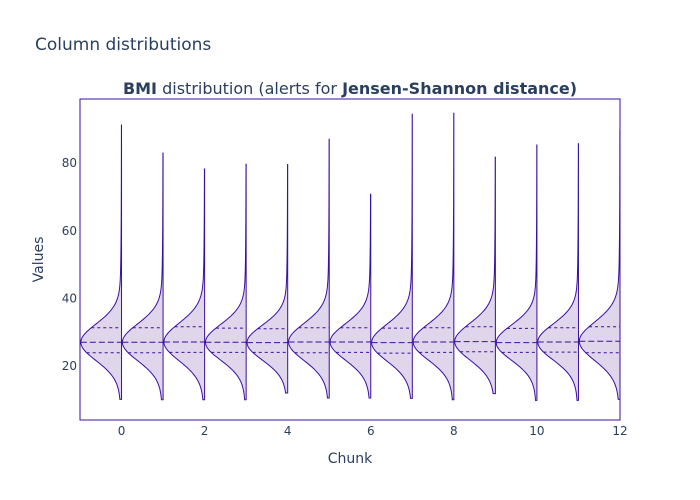  Describe the element at coordinates (69, 231) in the screenshot. I see `y-tick-label: 60` at that location.